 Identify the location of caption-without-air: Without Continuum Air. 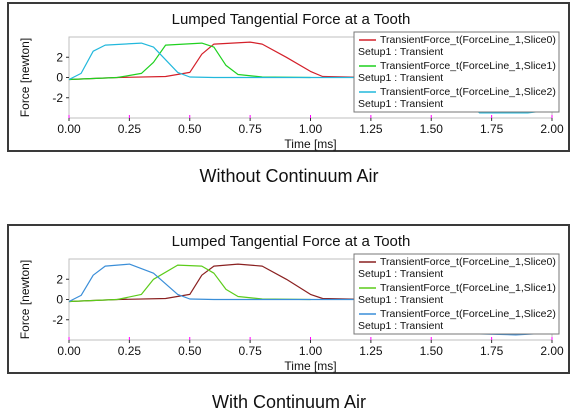
(289, 176).